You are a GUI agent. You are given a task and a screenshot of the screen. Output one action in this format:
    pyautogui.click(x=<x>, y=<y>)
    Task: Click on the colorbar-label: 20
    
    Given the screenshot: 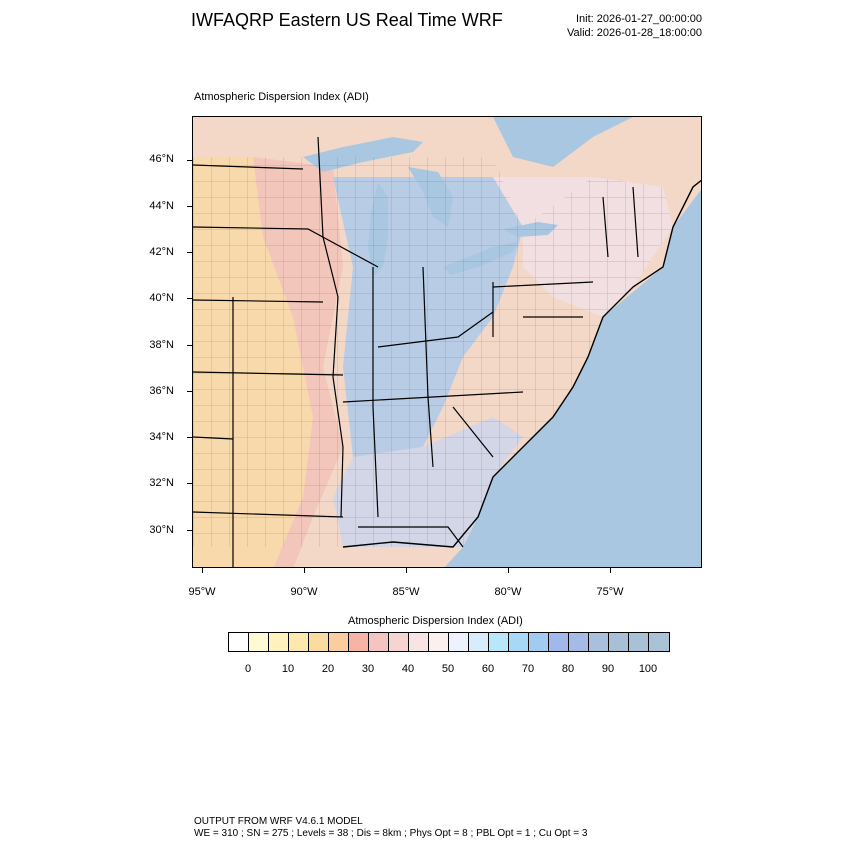 What is the action you would take?
    pyautogui.click(x=328, y=669)
    